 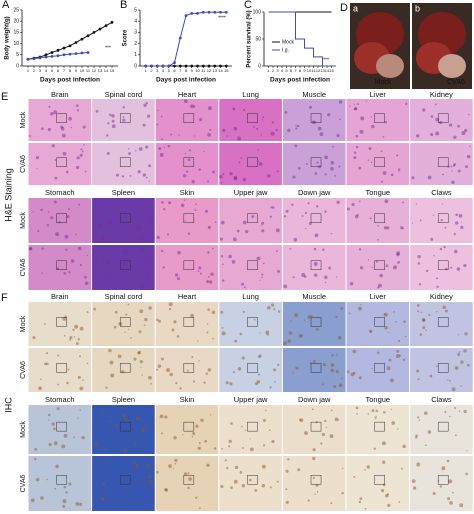 I want to click on column-header: Lung, so click(x=250, y=94).